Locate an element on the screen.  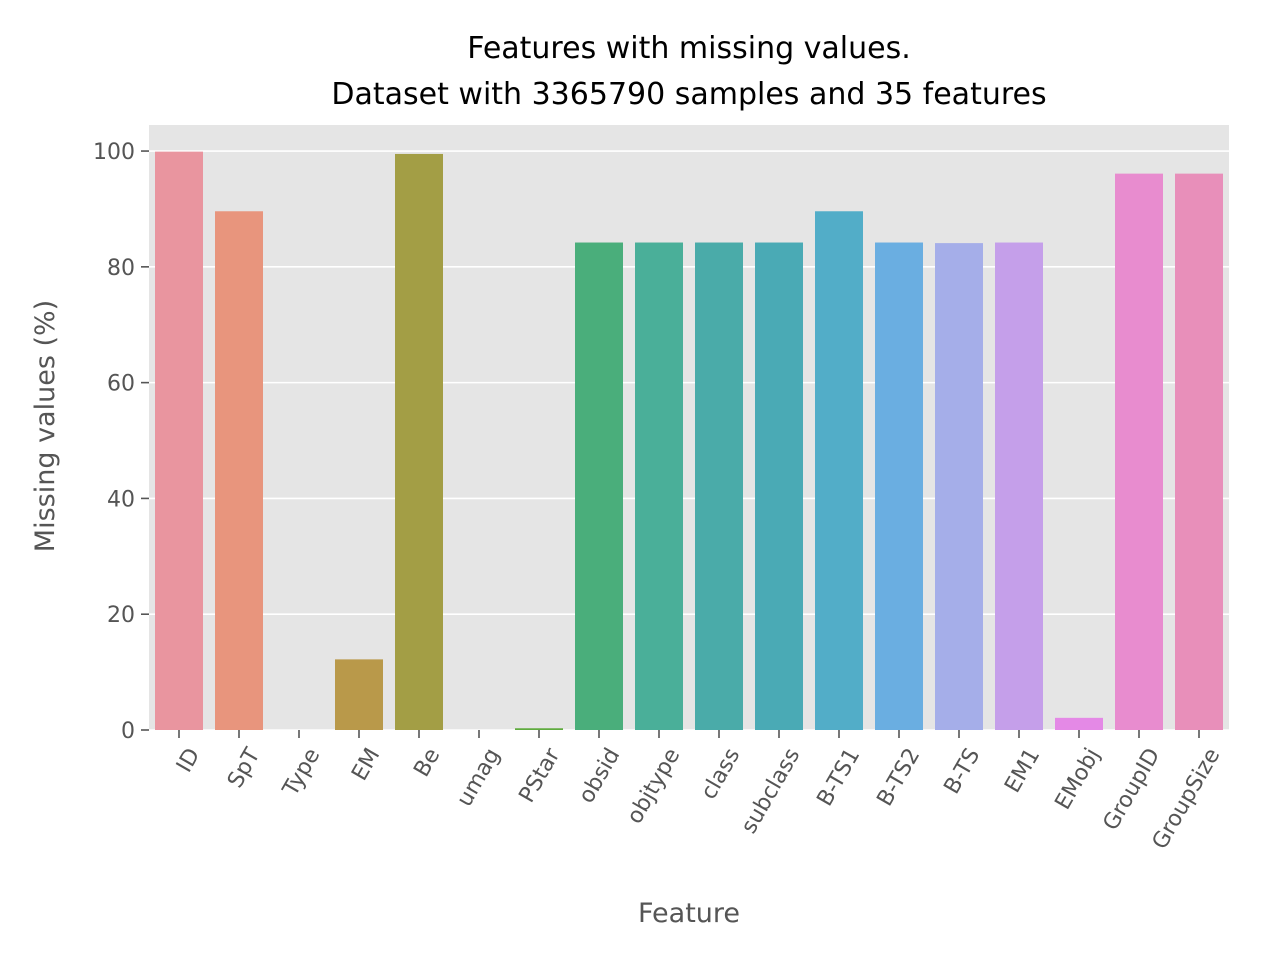
bar-class is located at coordinates (719, 486).